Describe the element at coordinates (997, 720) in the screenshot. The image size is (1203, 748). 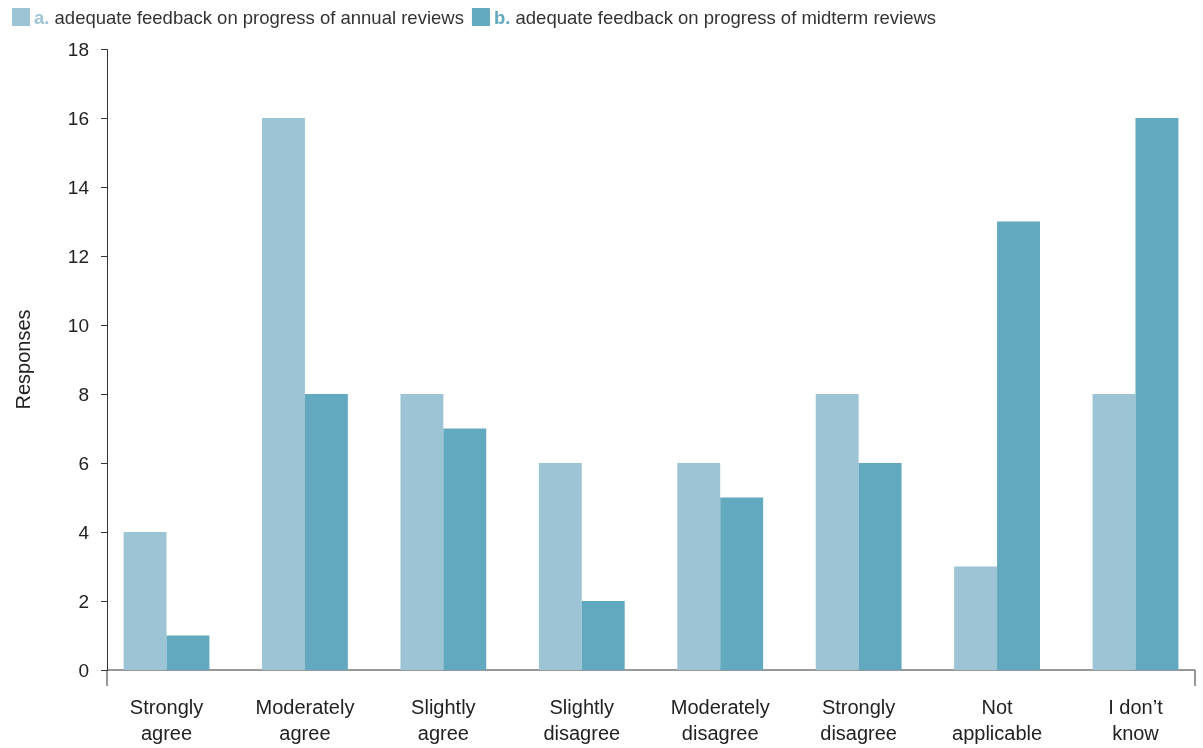
I see `x-tick-label: Not applicable` at that location.